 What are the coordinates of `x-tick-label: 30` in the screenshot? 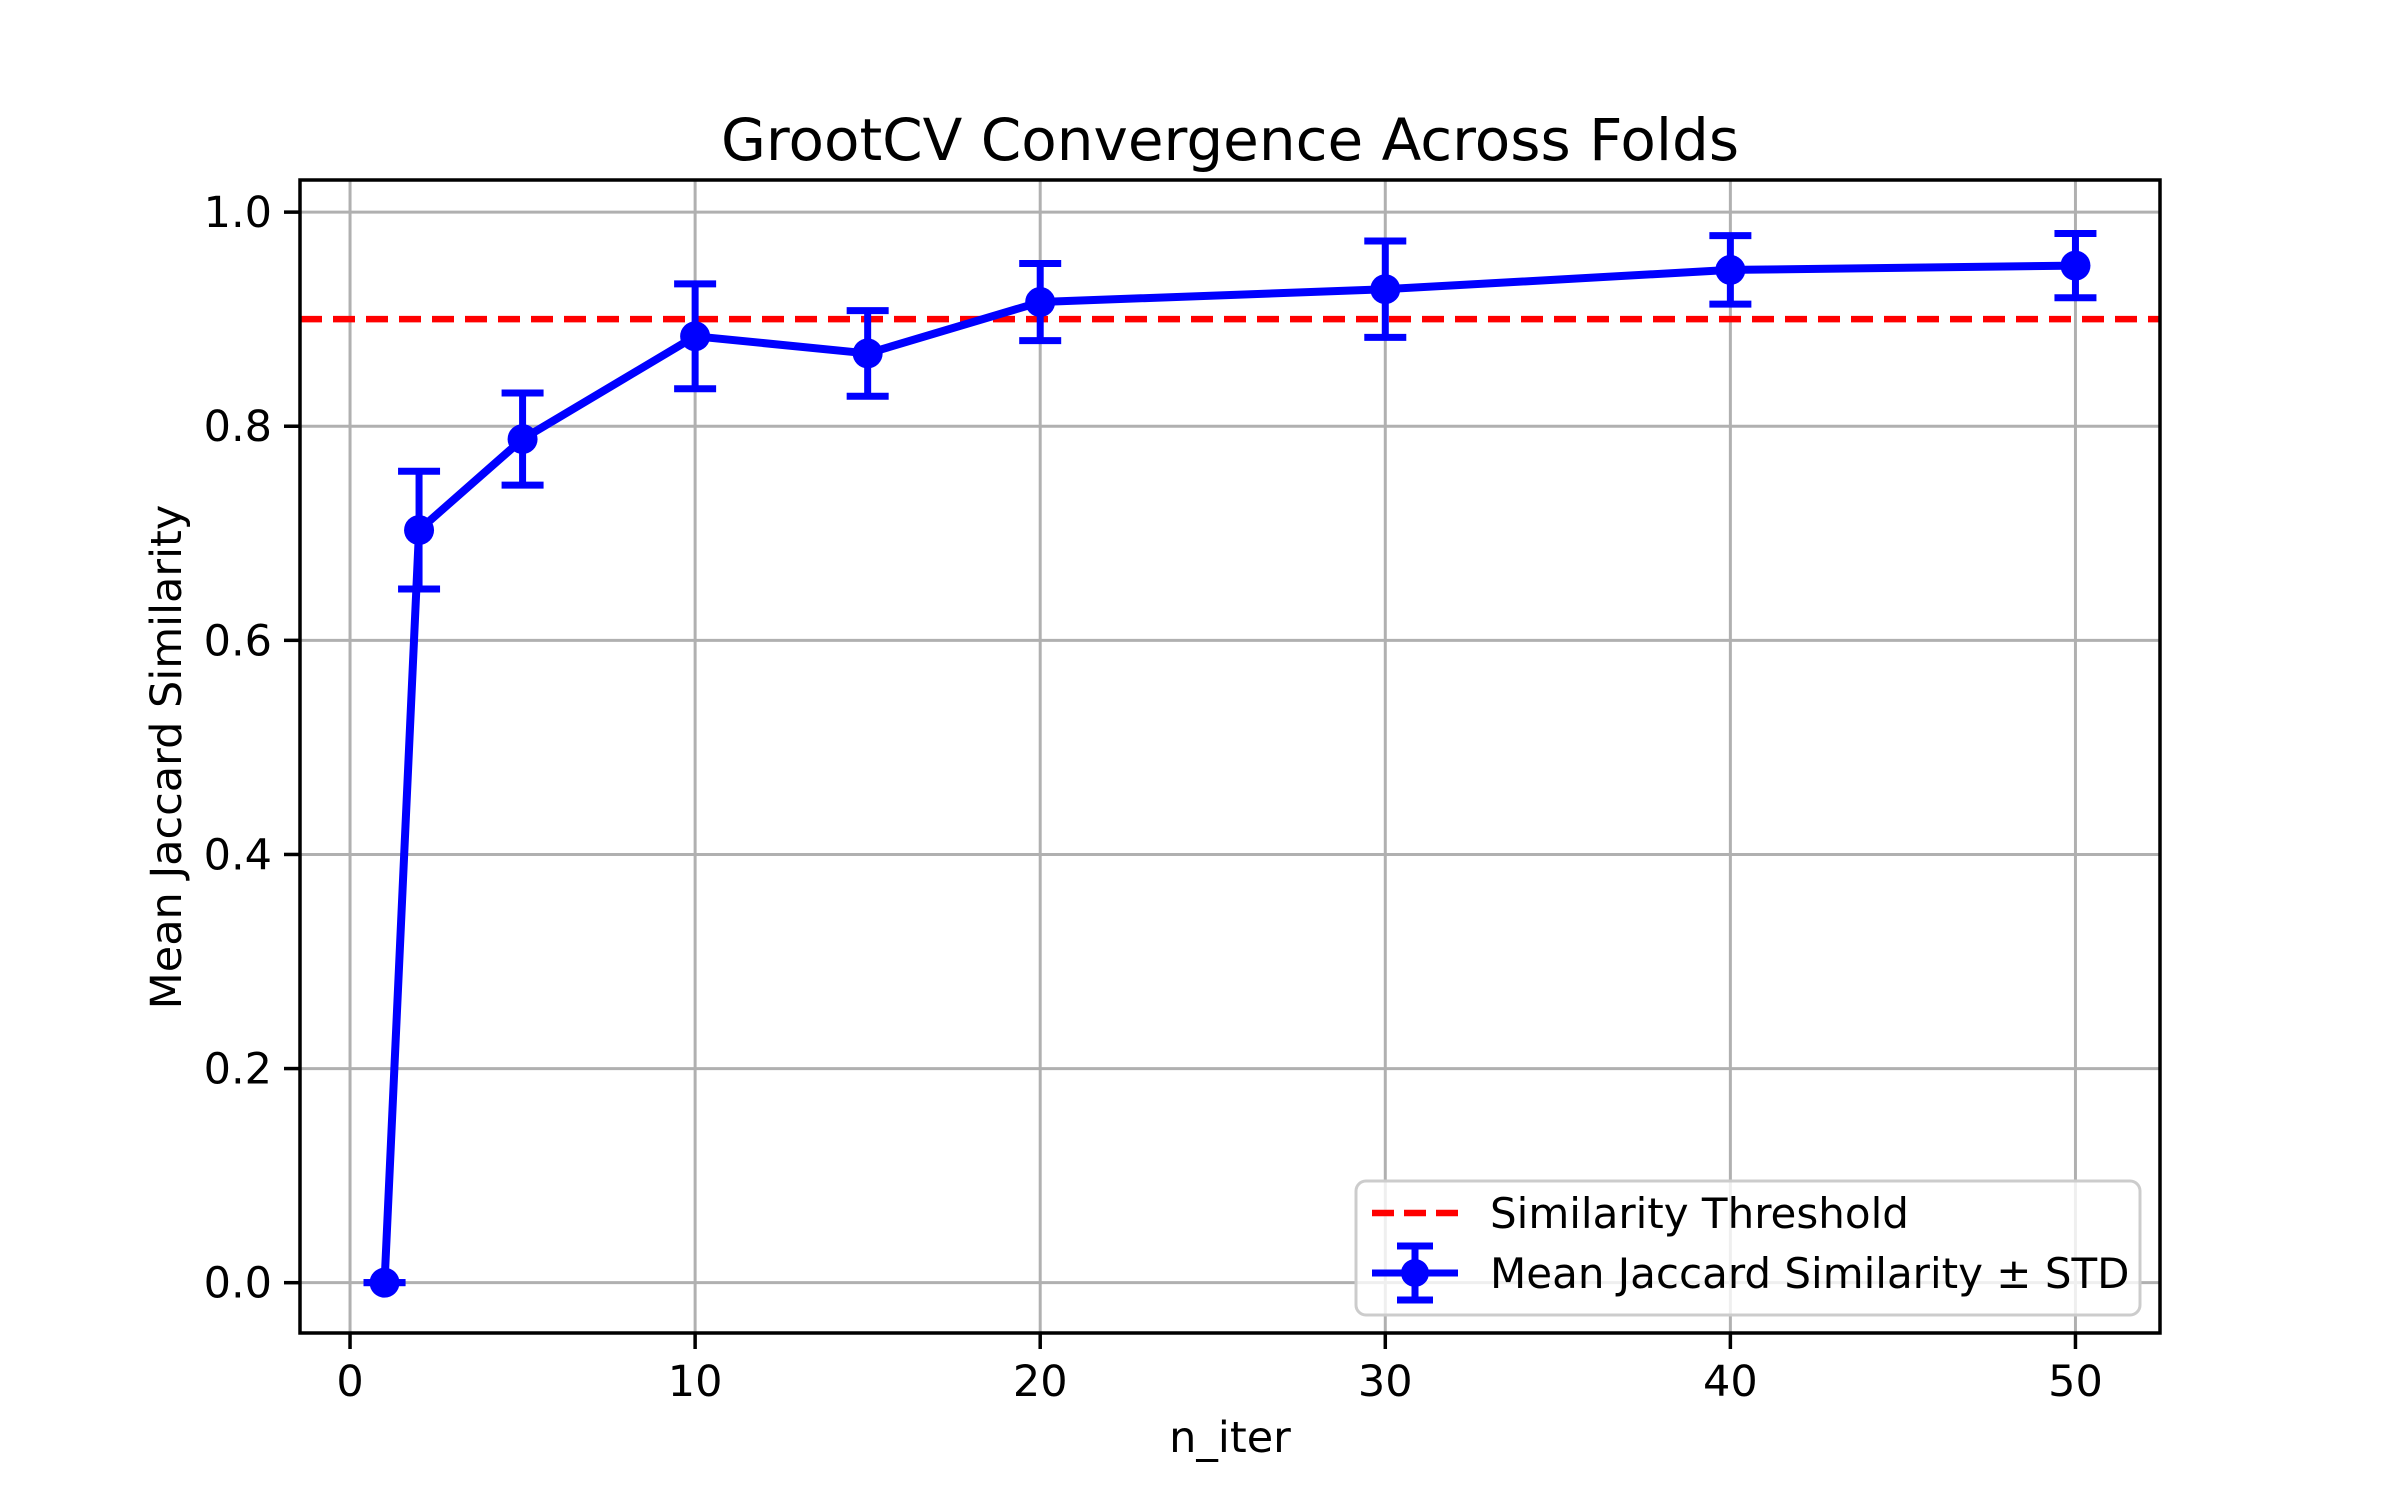 It's located at (1385, 1382).